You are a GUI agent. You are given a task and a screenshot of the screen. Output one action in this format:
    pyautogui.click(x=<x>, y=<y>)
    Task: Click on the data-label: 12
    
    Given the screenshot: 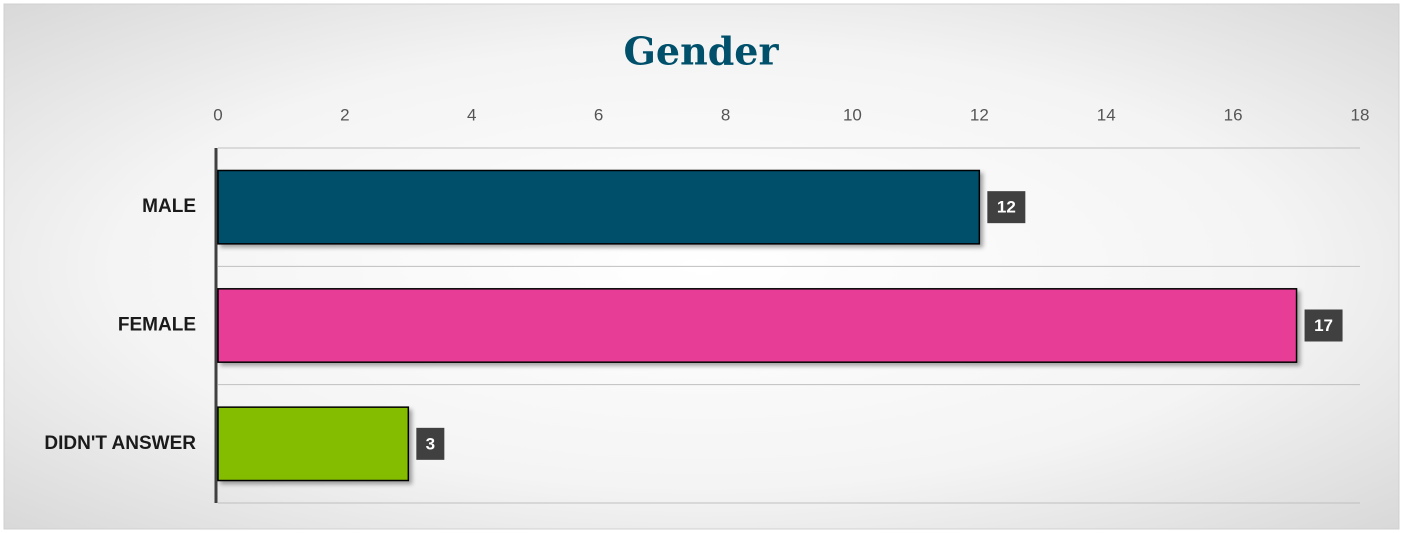 What is the action you would take?
    pyautogui.click(x=1006, y=207)
    